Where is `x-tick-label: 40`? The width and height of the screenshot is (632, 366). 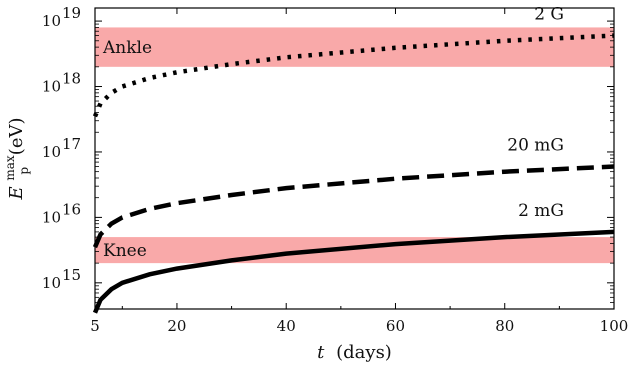 x-tick-label: 40 is located at coordinates (286, 326).